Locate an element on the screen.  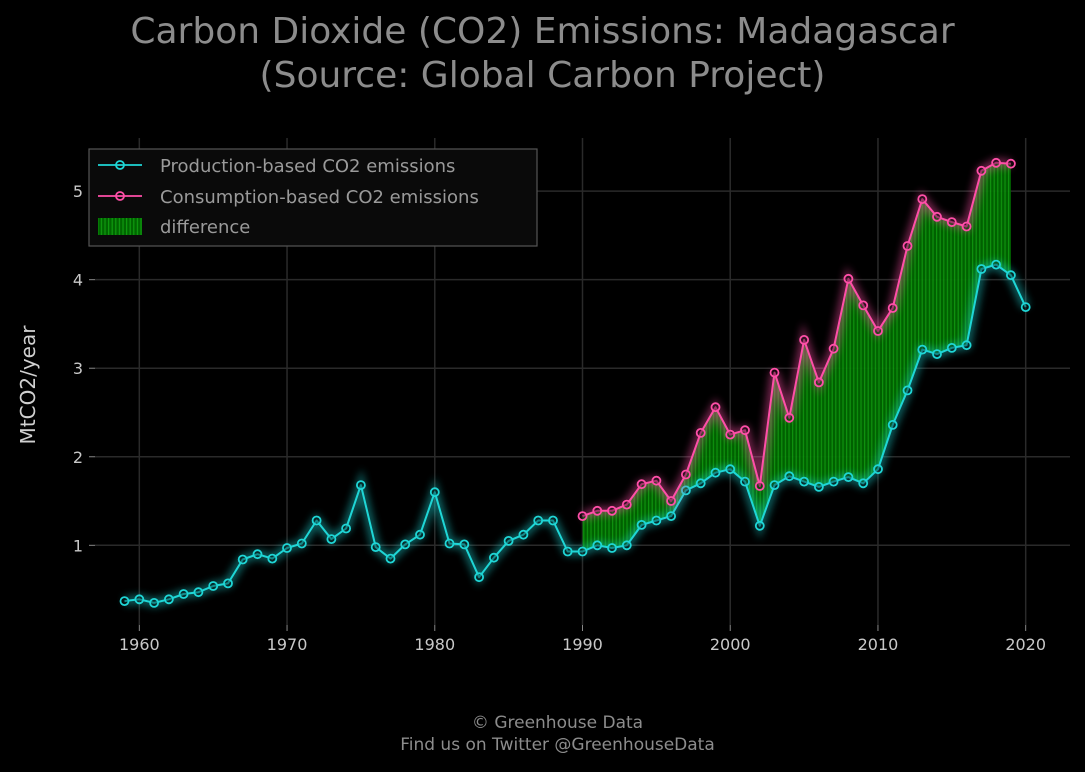
y-tick-label: 1 is located at coordinates (78, 545).